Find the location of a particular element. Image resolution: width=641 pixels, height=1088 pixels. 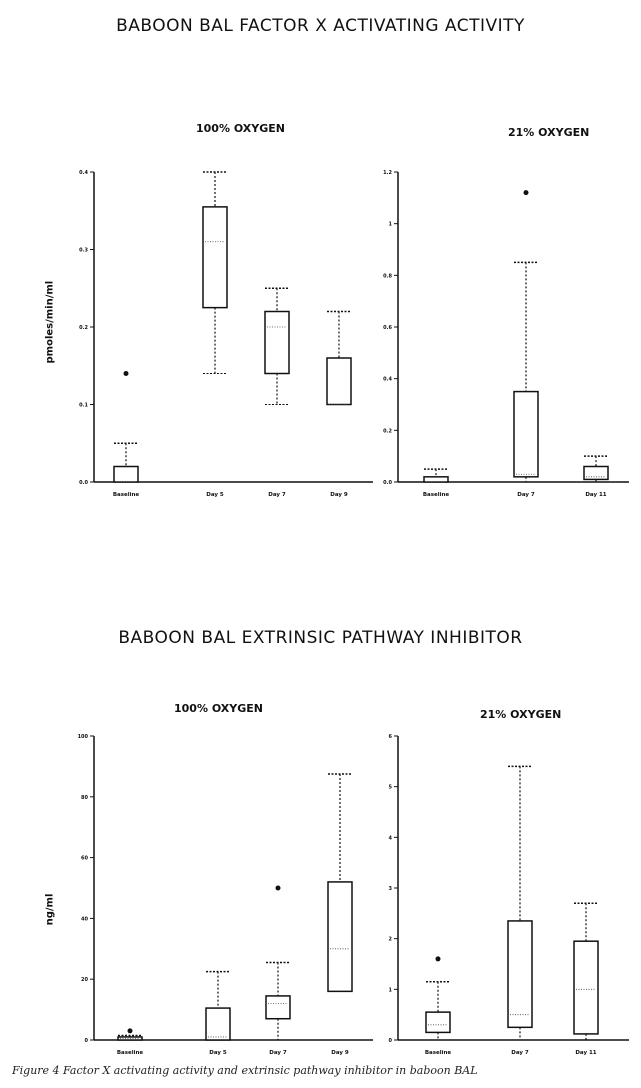

panel-title-100-oxygen-top: 100% OXYGEN is located at coordinates (240, 128).